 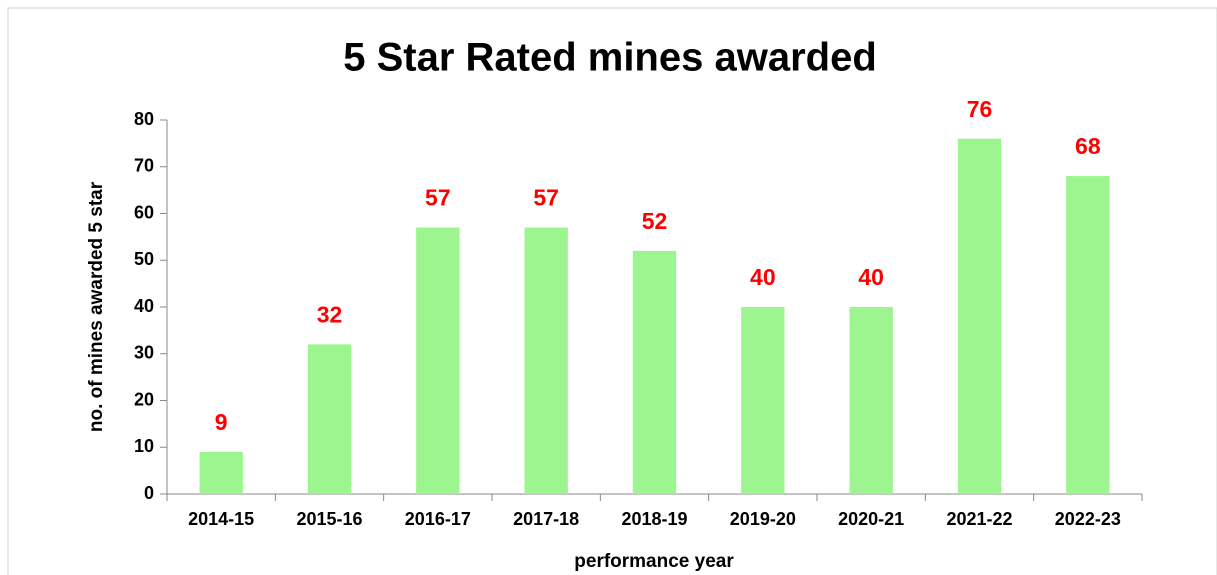 What do you see at coordinates (1088, 519) in the screenshot?
I see `x-tick-label: 2022-23` at bounding box center [1088, 519].